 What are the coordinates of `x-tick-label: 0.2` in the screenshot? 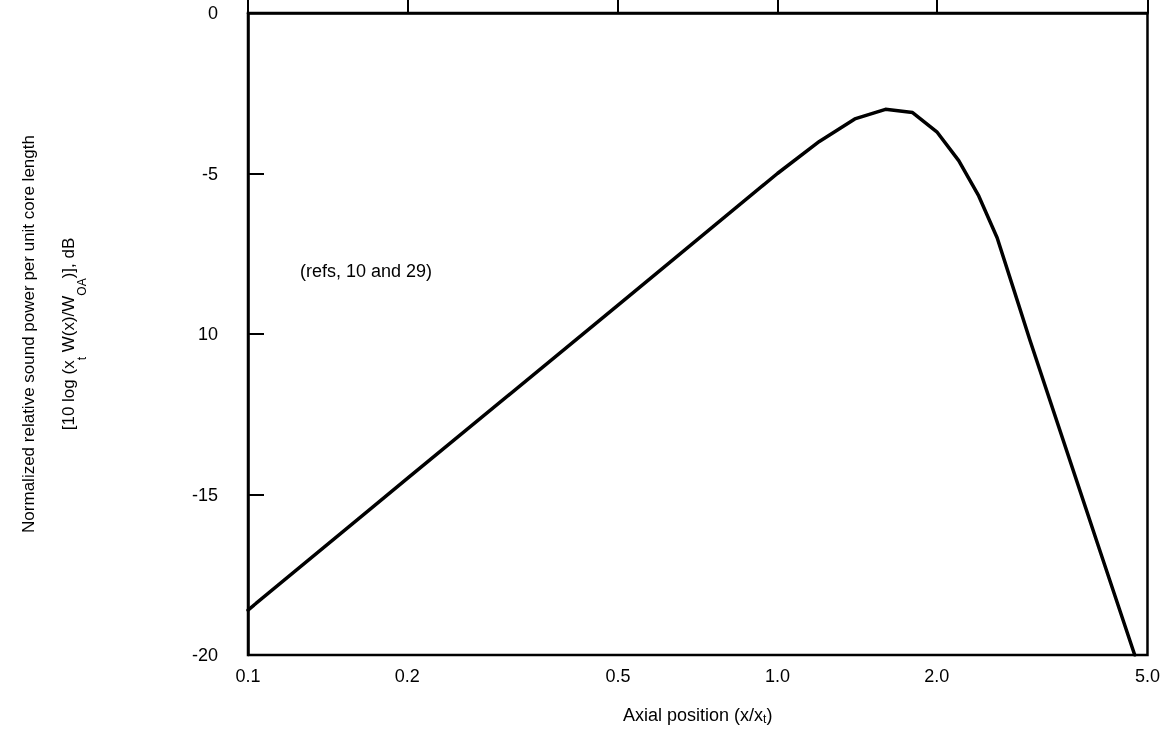 It's located at (407, 676).